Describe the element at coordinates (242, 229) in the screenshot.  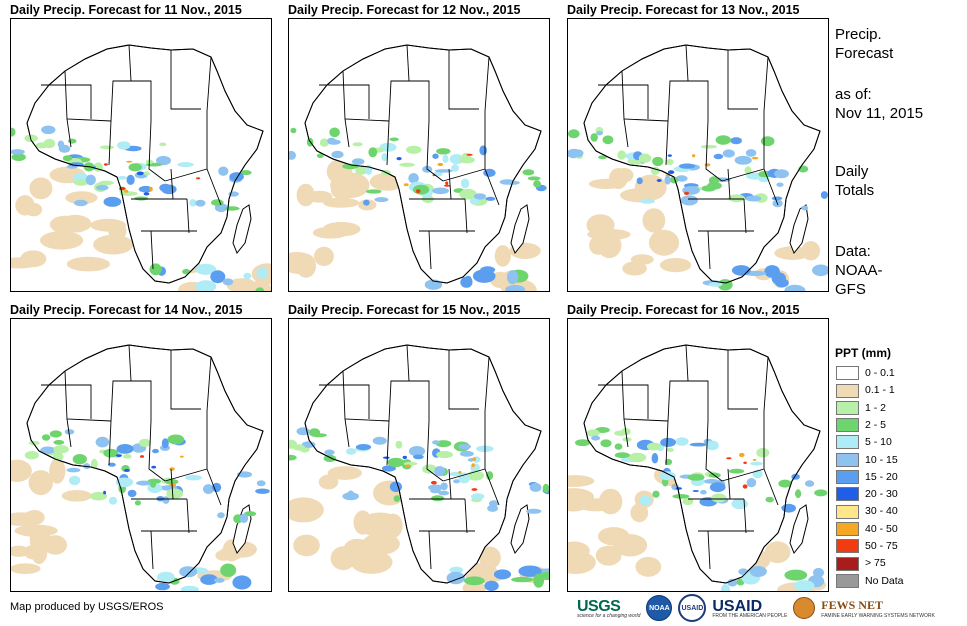
I see `madagascar-outline` at that location.